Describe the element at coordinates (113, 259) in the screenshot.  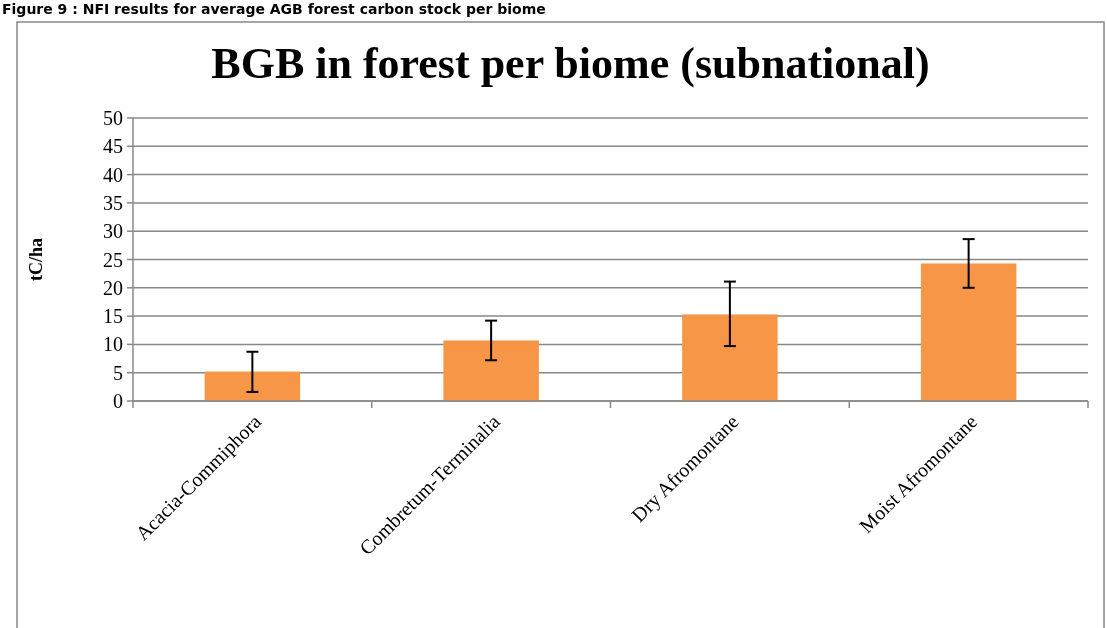
I see `y-tick-label: 25` at that location.